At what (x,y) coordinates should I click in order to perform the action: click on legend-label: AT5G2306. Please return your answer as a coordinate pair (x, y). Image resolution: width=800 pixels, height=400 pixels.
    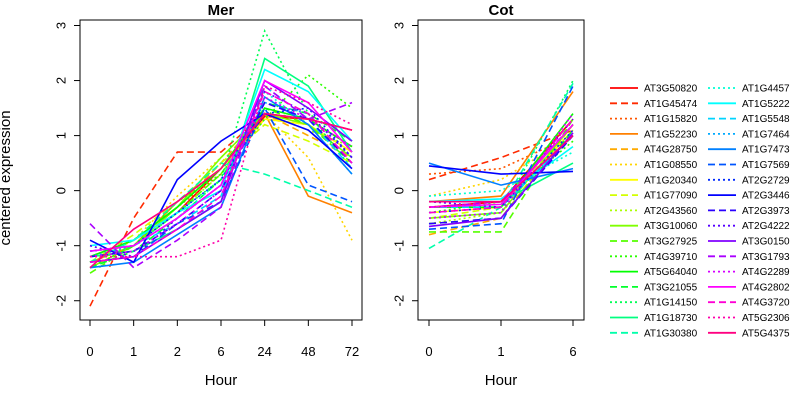
    Looking at the image, I should click on (766, 318).